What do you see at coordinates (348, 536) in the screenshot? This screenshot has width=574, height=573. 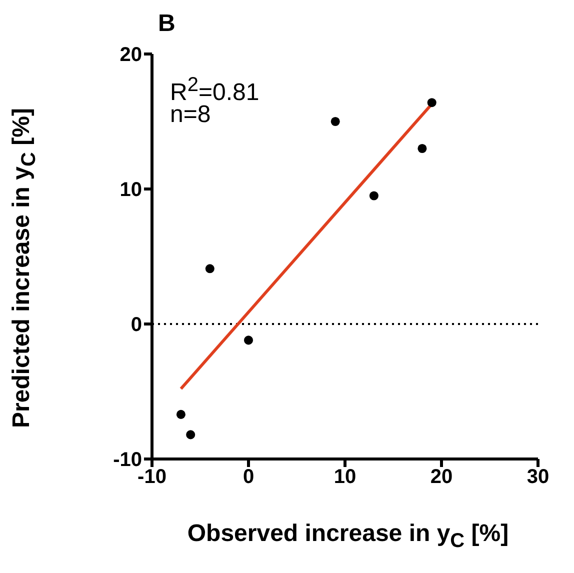 I see `x-axis-title: Observed increase in y$_{C}$ [%]` at bounding box center [348, 536].